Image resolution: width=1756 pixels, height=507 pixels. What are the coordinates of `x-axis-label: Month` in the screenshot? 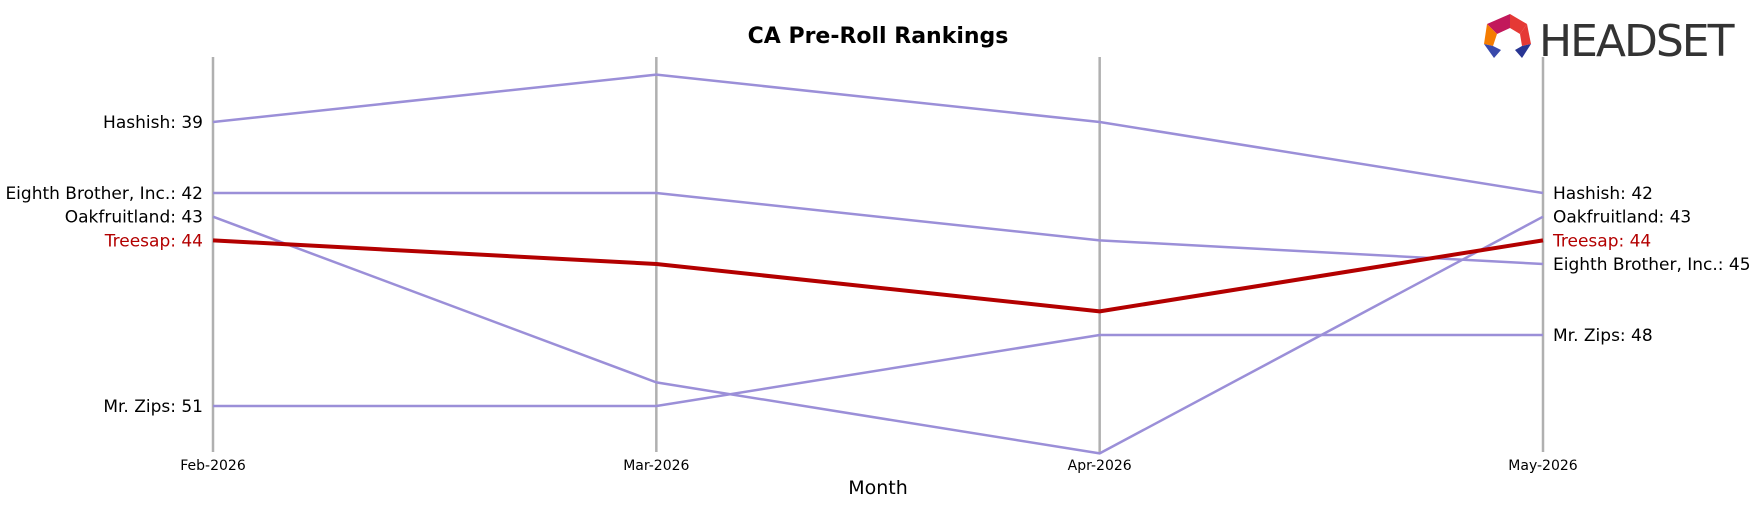 It's located at (878, 488).